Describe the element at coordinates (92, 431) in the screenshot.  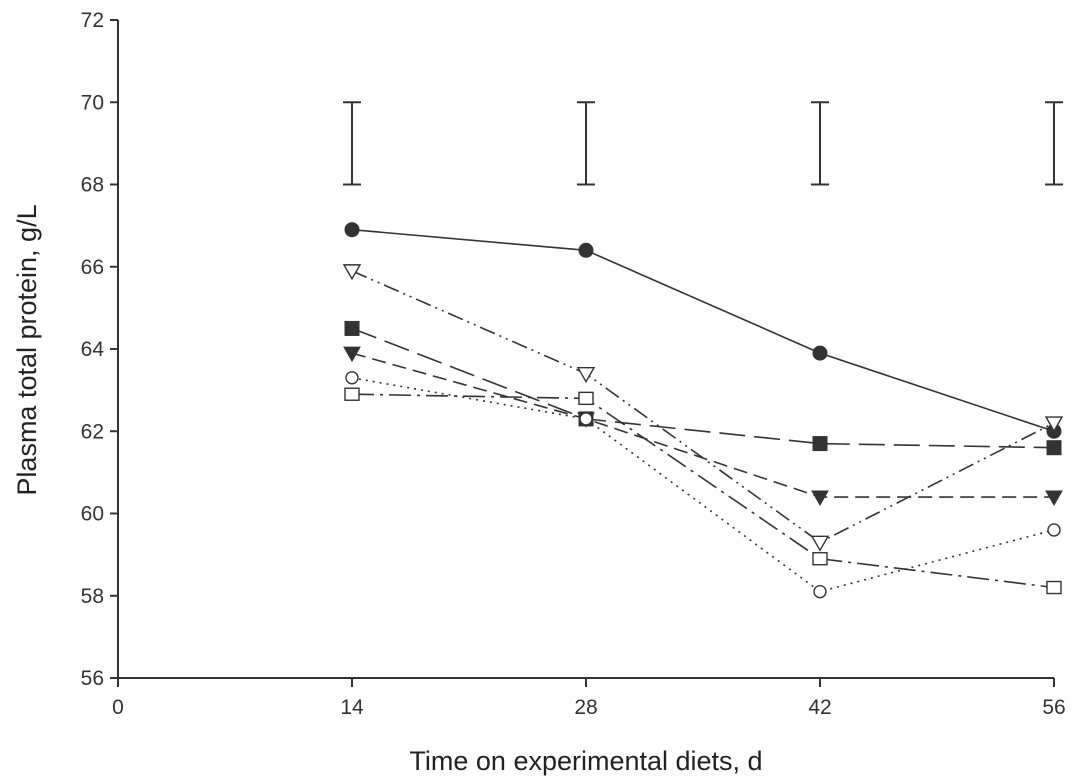
I see `y-tick-label: 62` at that location.